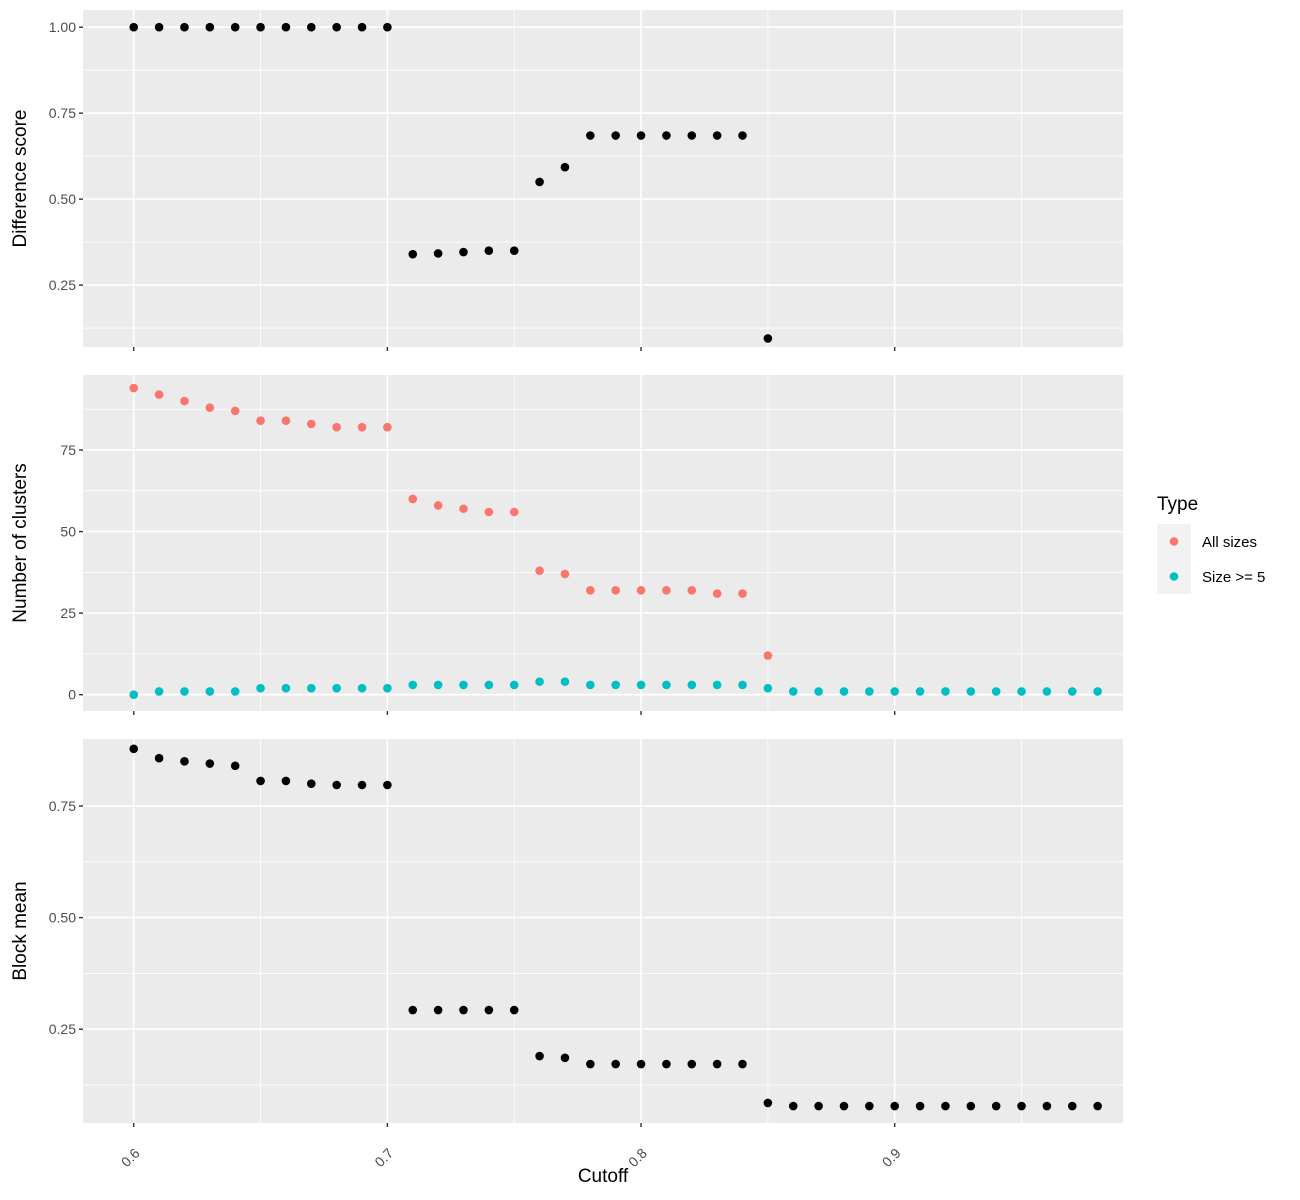 Image resolution: width=1300 pixels, height=1200 pixels. What do you see at coordinates (130, 1157) in the screenshot?
I see `x-tick-label: 0.6` at bounding box center [130, 1157].